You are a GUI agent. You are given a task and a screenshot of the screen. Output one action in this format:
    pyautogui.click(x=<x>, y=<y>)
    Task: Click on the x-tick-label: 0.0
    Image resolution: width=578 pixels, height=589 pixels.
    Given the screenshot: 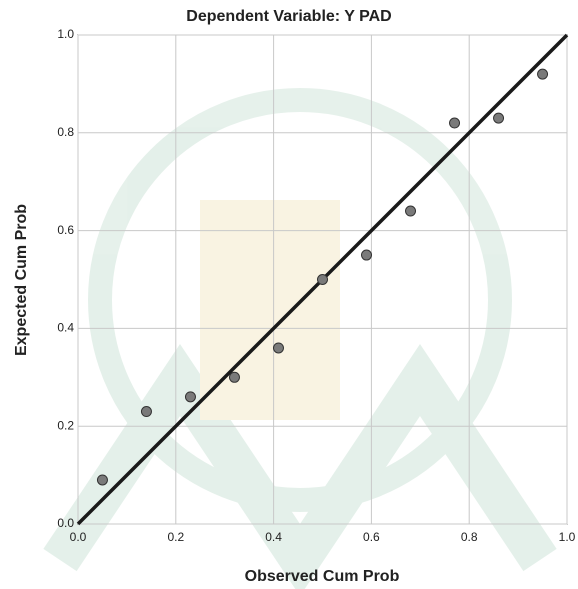 What is the action you would take?
    pyautogui.click(x=78, y=537)
    